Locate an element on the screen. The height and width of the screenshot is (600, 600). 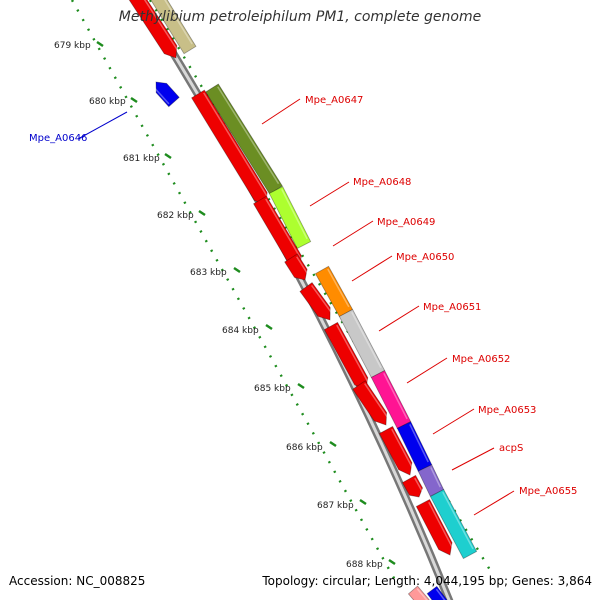
ruler-tick-label: 680 kbp is located at coordinates (107, 102).